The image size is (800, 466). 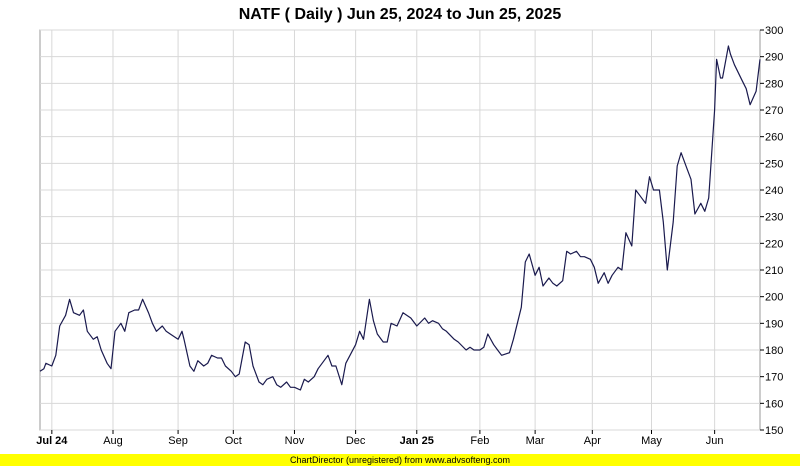 What do you see at coordinates (113, 441) in the screenshot?
I see `x-tick-label: Aug` at bounding box center [113, 441].